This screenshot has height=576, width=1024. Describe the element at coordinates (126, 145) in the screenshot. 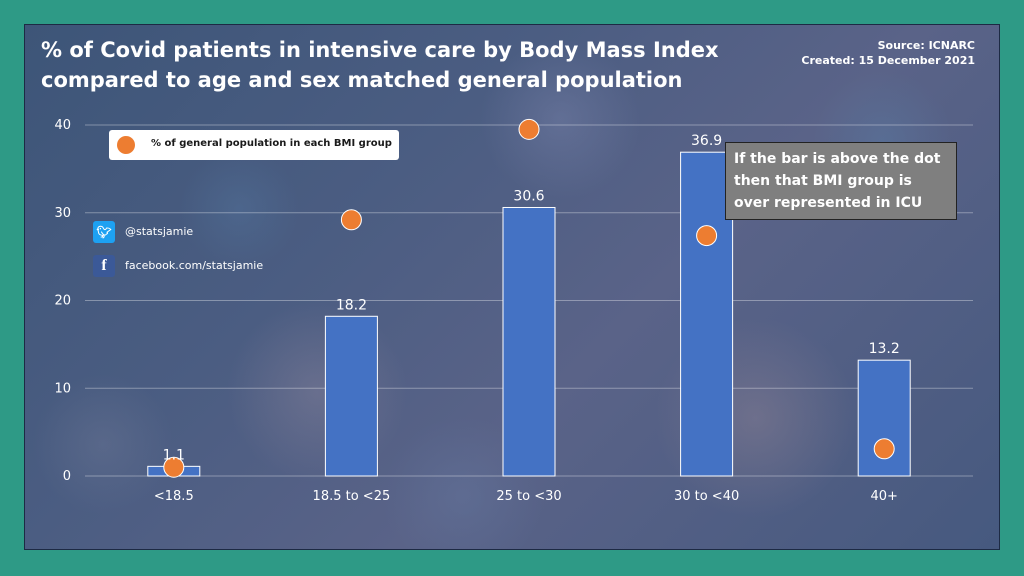

I see `legend-dot-icon` at that location.